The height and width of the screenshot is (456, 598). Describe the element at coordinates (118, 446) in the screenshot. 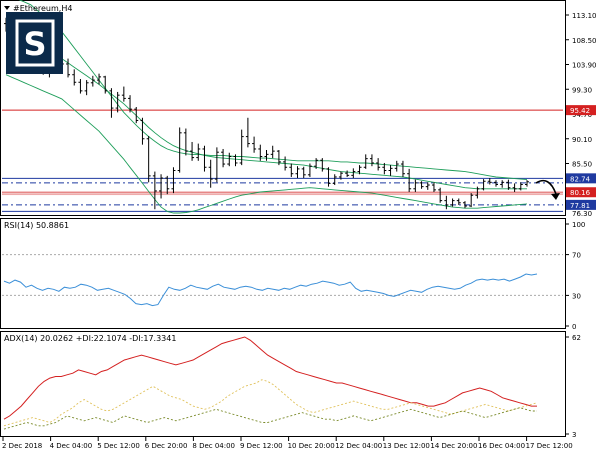

I see `x-tick-label: 5 Dec 12:00` at that location.